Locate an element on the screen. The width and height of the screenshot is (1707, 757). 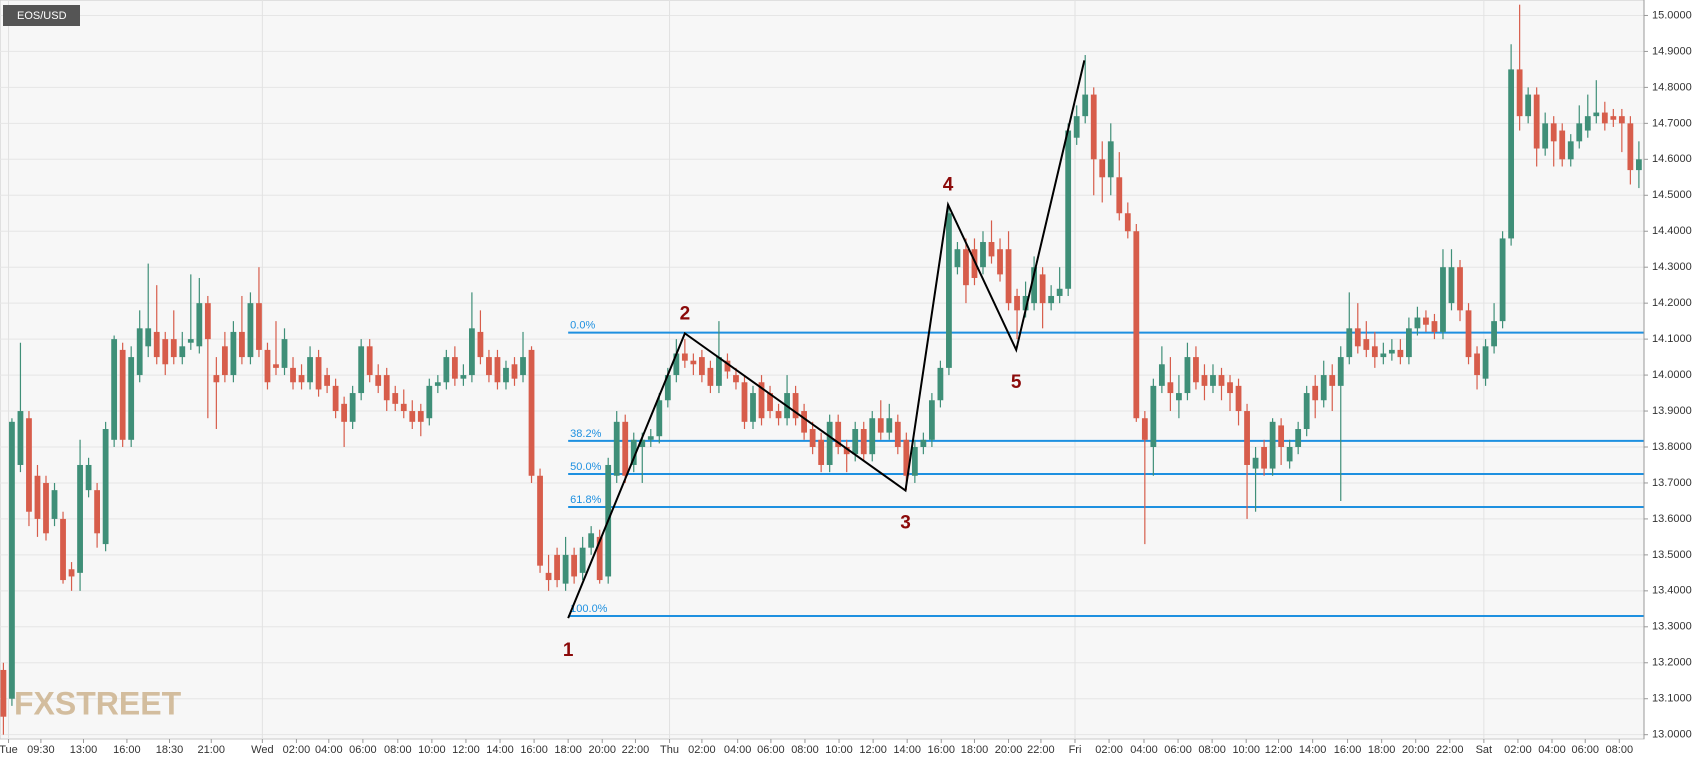
wave-label: 5 is located at coordinates (1016, 382).